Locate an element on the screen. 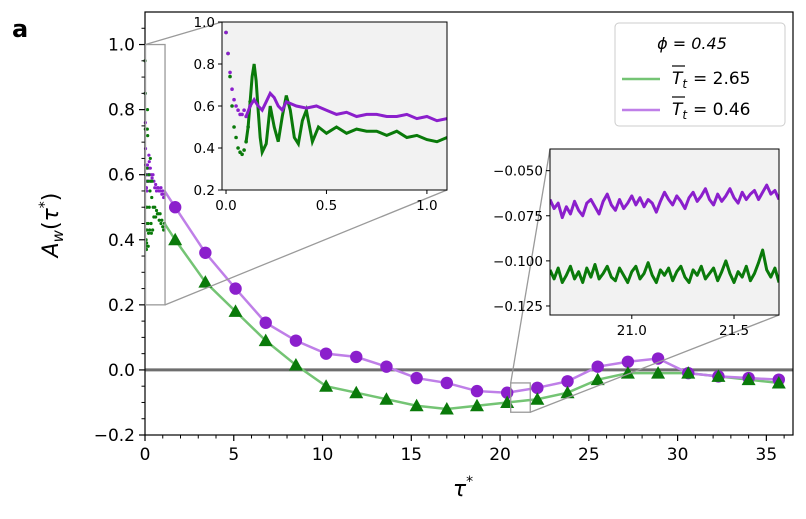  x-axis-label: τ* is located at coordinates (463, 488).